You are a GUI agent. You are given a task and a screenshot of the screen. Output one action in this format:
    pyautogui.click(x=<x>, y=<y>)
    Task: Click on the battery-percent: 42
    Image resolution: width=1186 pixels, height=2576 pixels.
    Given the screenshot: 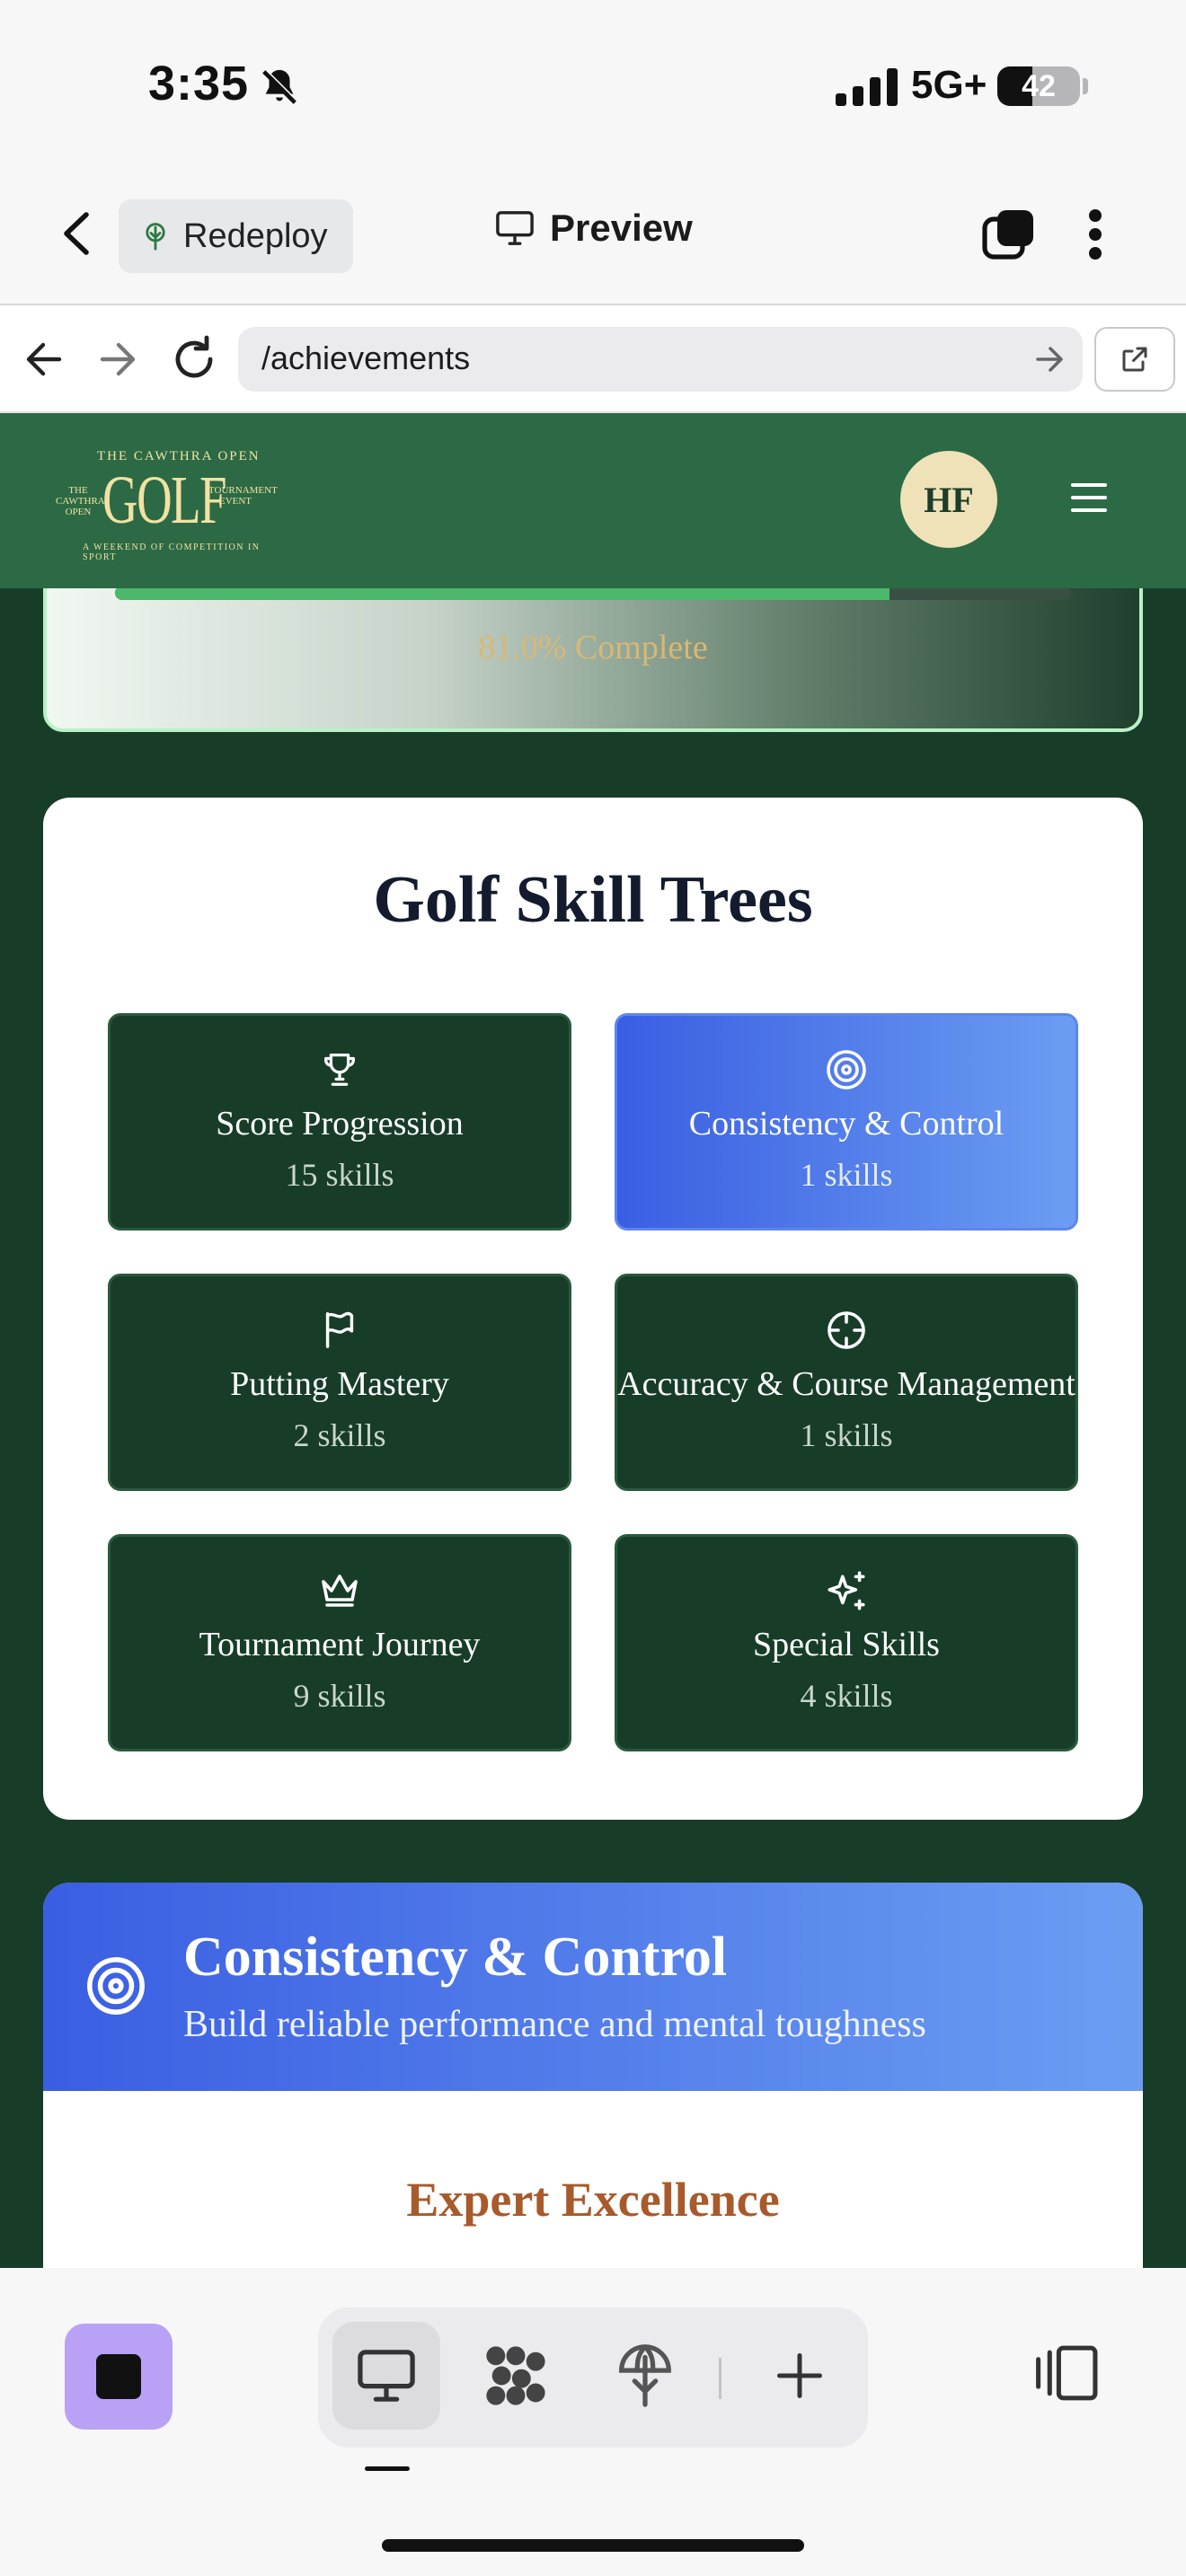 What is the action you would take?
    pyautogui.click(x=1039, y=86)
    